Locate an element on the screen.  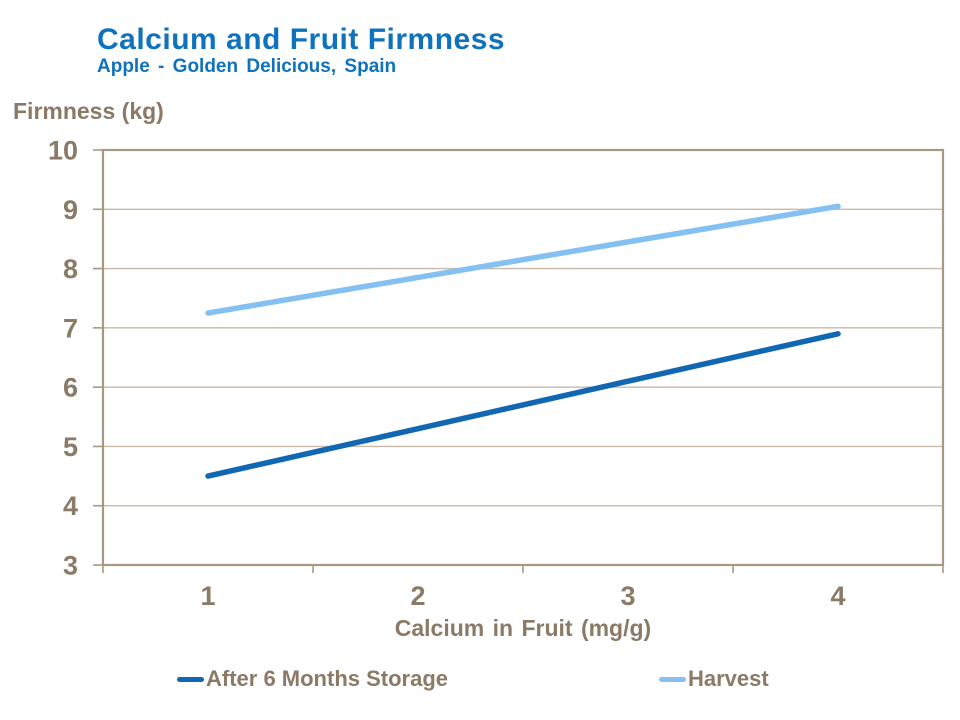
x-axis-title: Calcium in Fruit (mg/g) is located at coordinates (523, 628).